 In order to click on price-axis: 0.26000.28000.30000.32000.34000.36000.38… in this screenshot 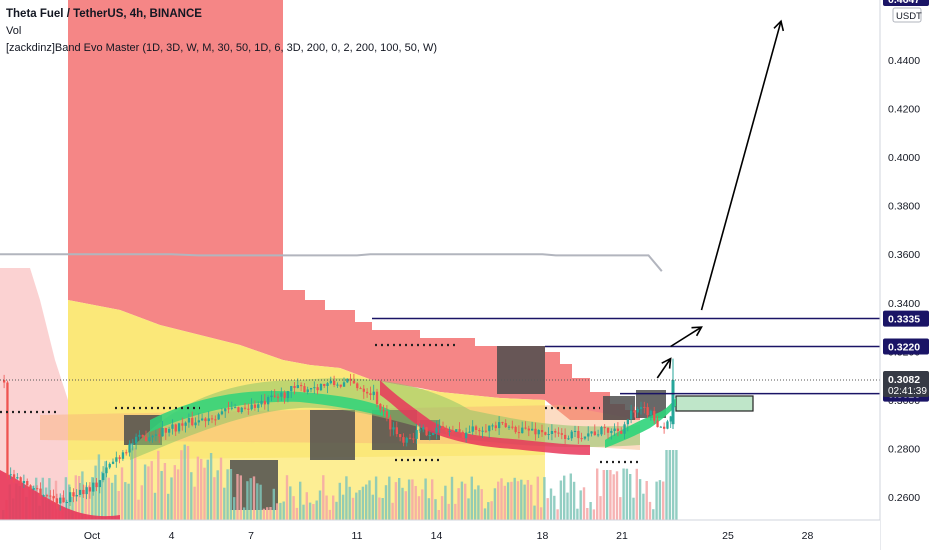, I will do `click(905, 275)`.